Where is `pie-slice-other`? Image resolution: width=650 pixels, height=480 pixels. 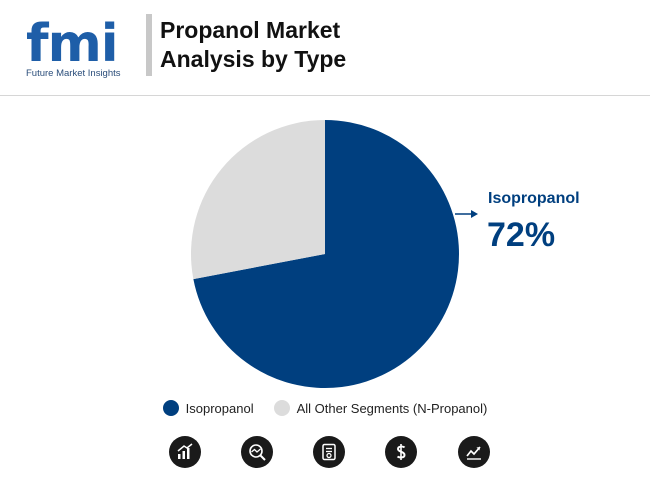
pie-slice-other is located at coordinates (258, 200).